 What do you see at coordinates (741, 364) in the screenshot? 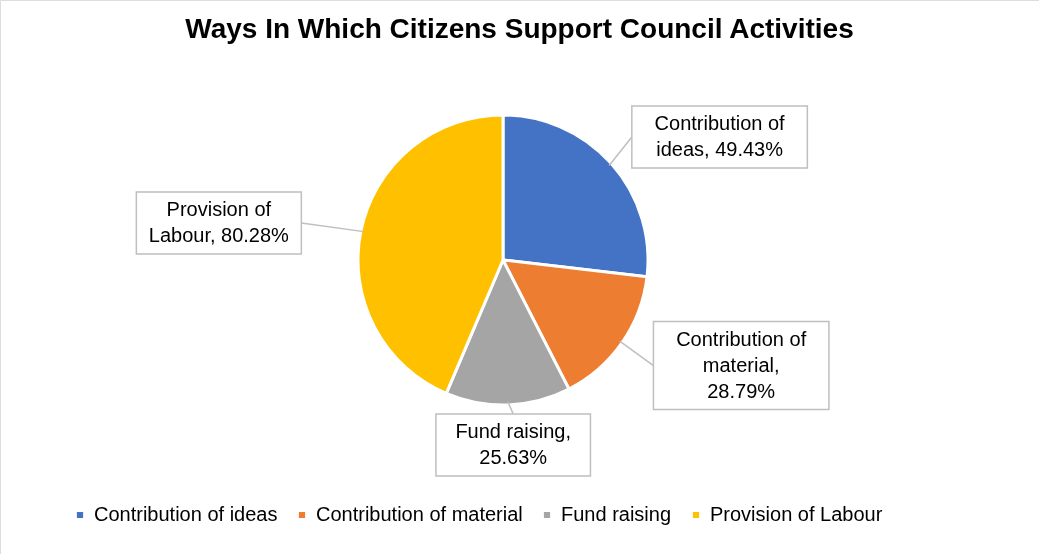
I see `data-label: Contribution of material, 28.79%` at bounding box center [741, 364].